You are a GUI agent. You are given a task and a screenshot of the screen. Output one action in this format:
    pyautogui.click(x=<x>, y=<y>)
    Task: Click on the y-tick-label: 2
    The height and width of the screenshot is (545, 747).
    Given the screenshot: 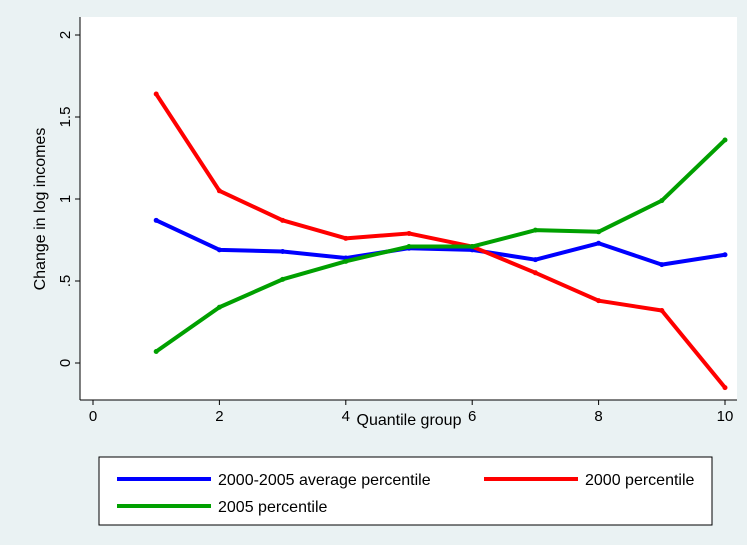 What is the action you would take?
    pyautogui.click(x=65, y=35)
    